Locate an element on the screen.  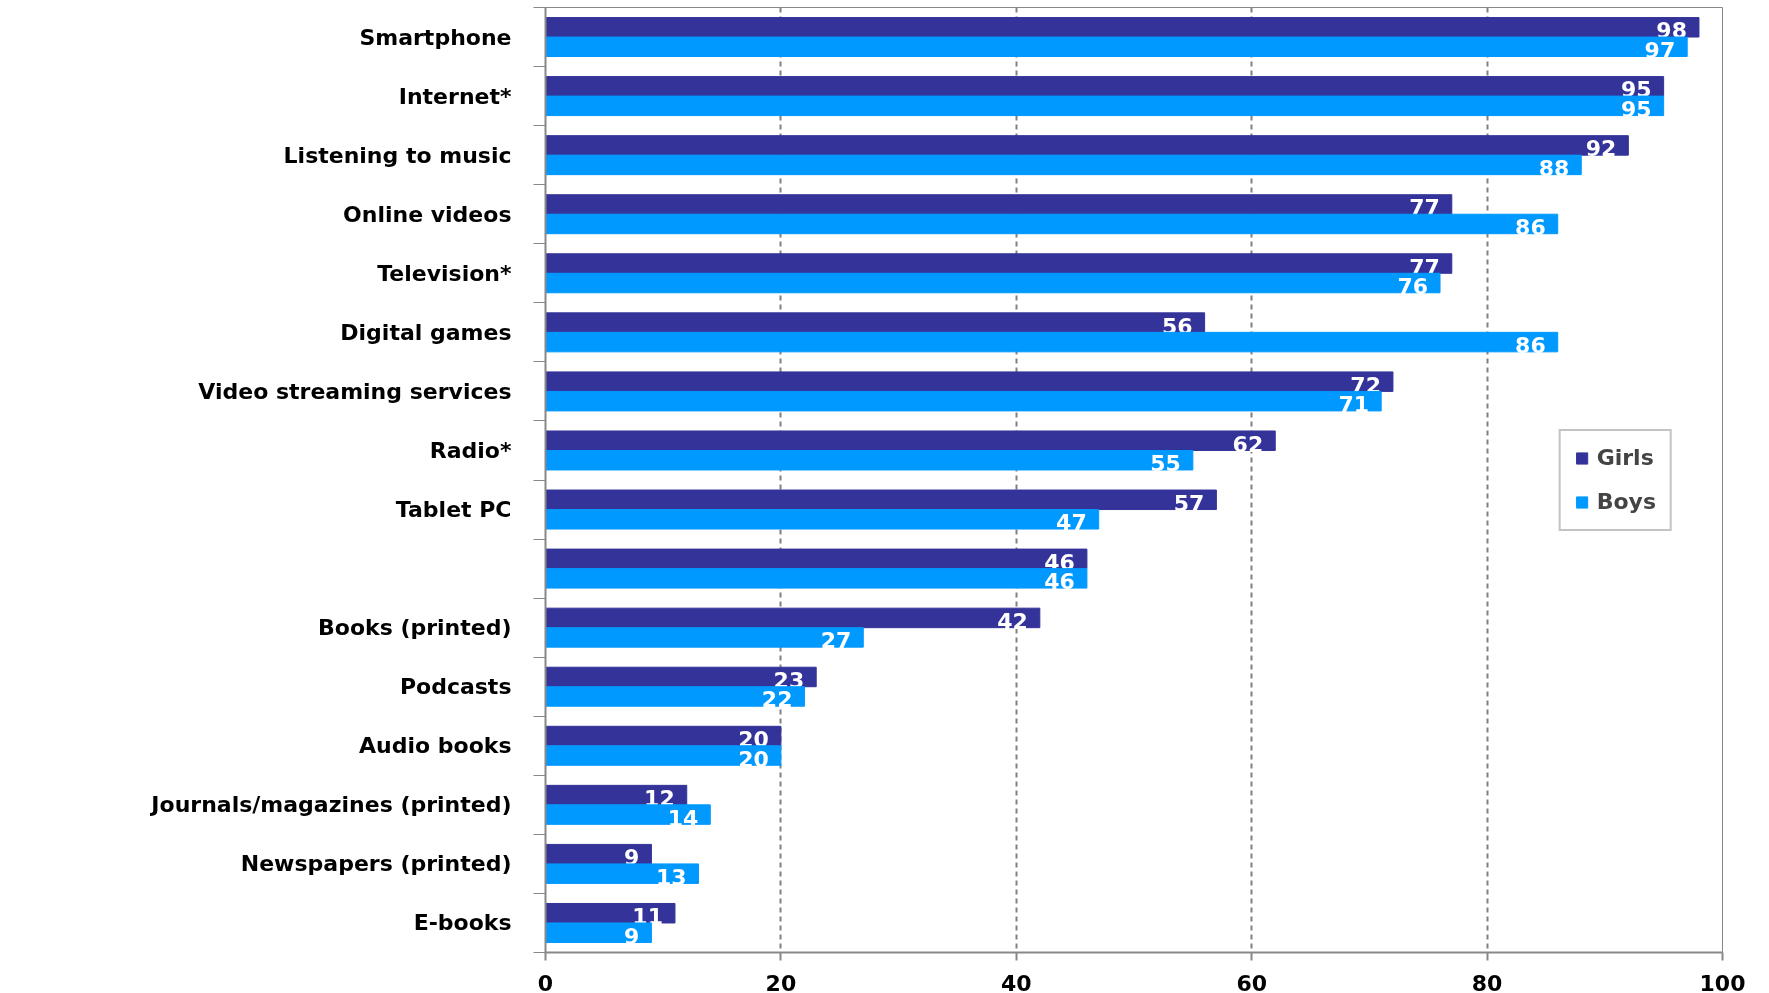
data-label: 56 is located at coordinates (1177, 326).